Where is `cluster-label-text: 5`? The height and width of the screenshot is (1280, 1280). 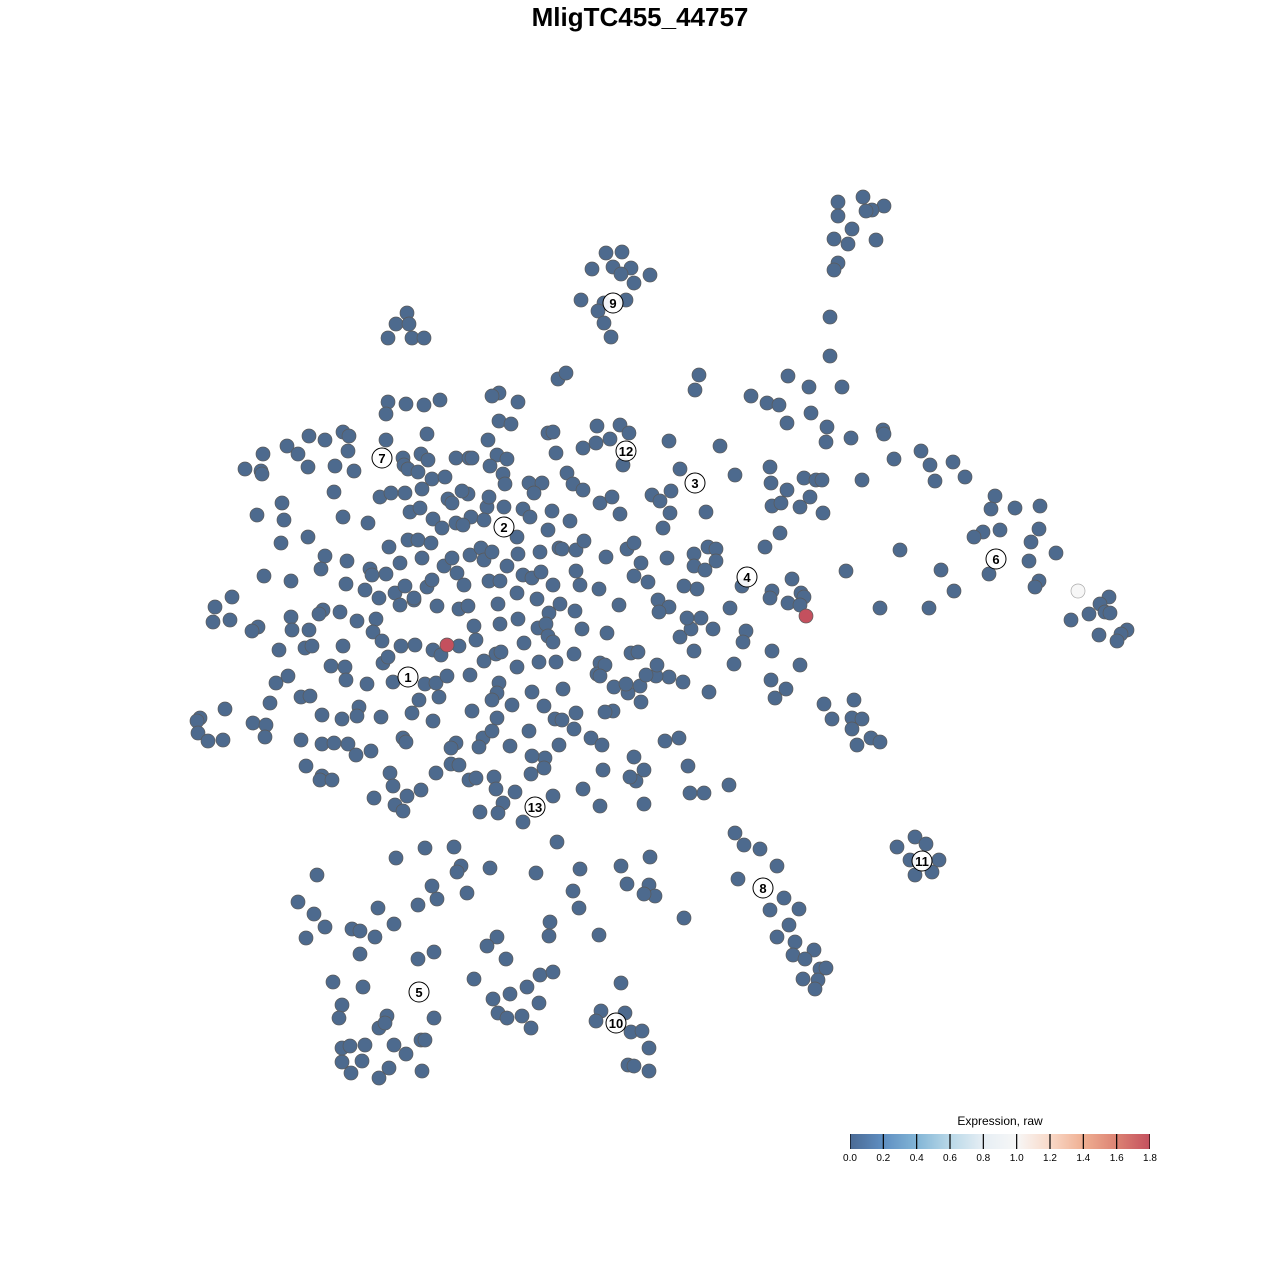 cluster-label-text: 5 is located at coordinates (418, 992).